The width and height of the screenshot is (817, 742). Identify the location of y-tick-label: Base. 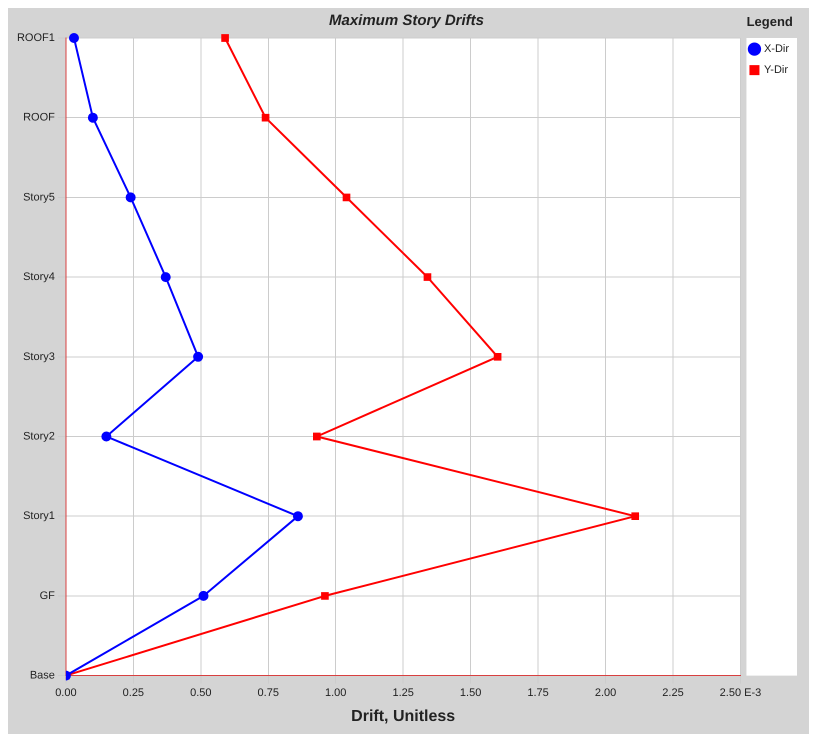
(42, 676).